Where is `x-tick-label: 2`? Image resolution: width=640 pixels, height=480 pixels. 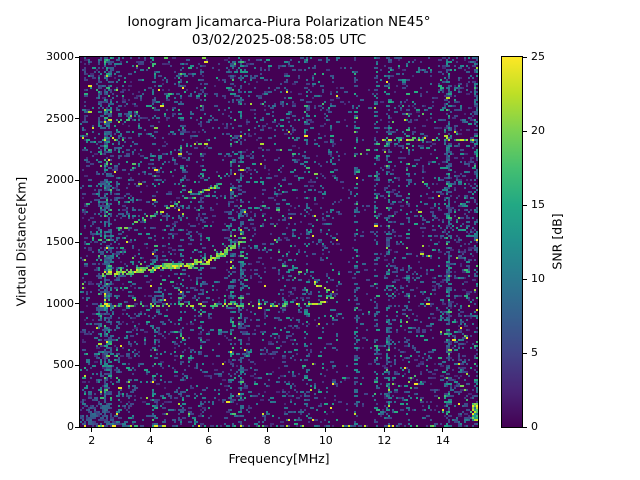
x-tick-label: 2 is located at coordinates (92, 440).